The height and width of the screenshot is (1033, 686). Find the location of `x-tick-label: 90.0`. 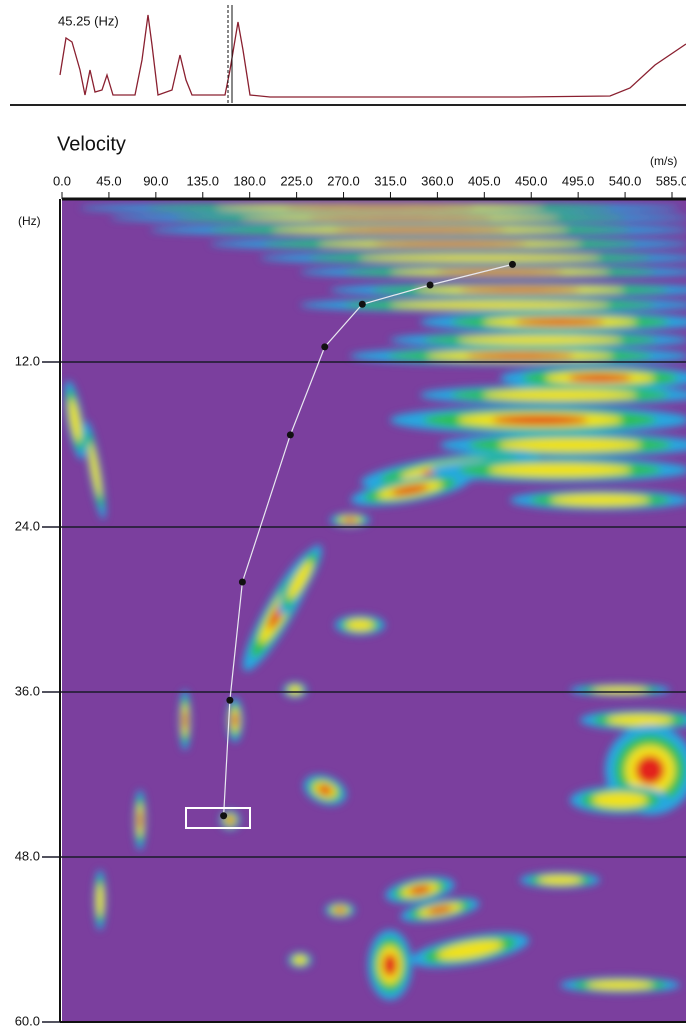

x-tick-label: 90.0 is located at coordinates (155, 180).